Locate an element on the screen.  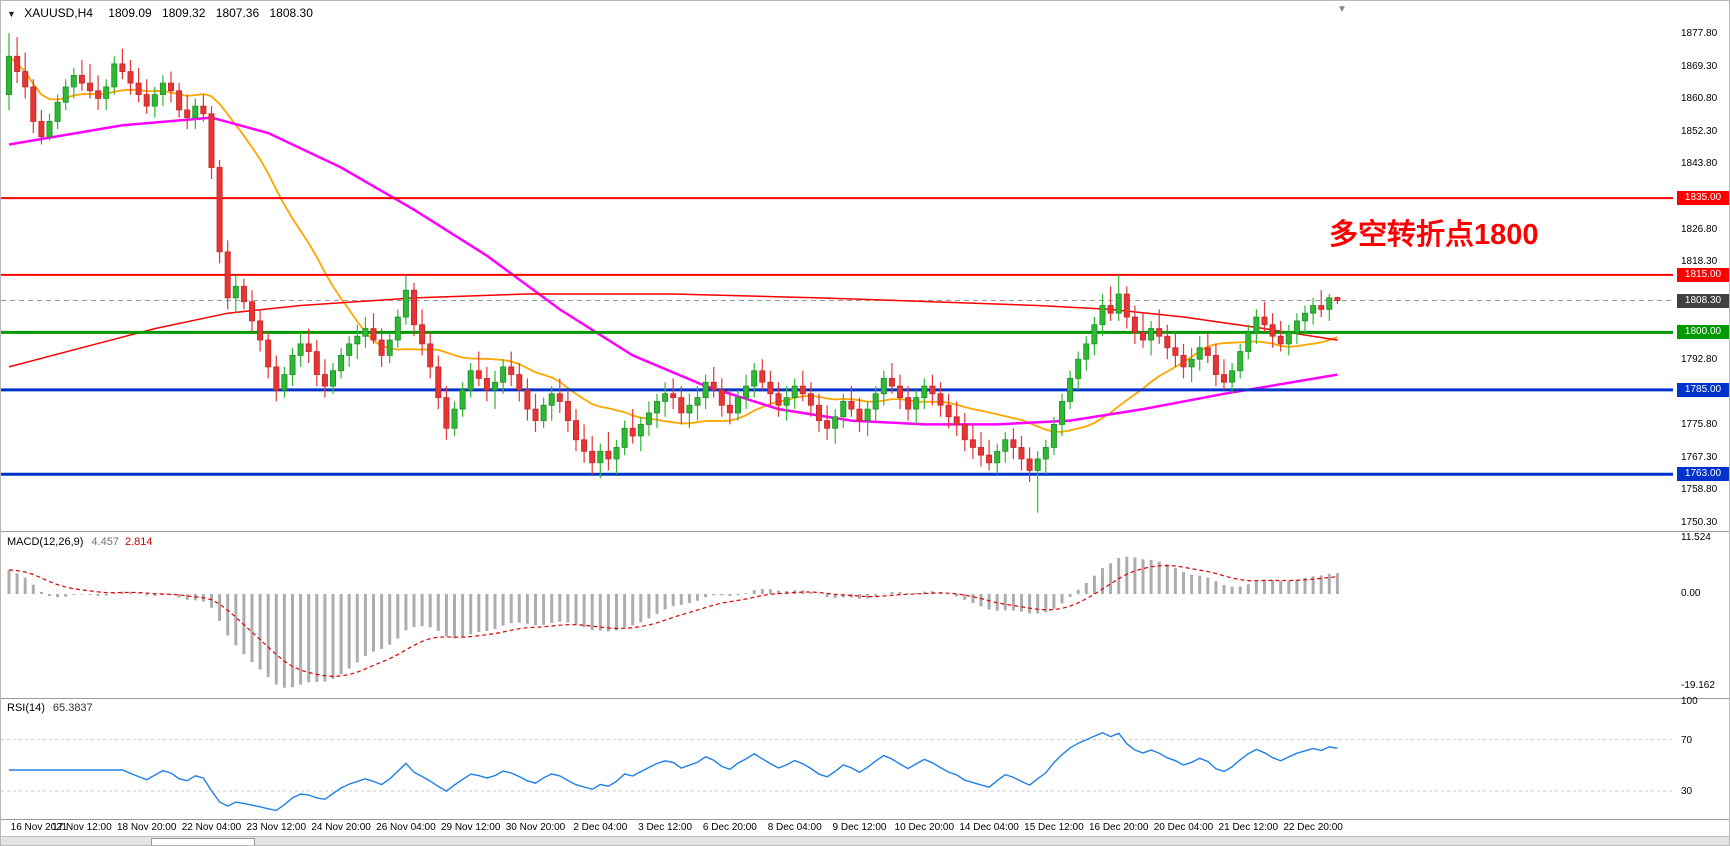
price-axis-tick: 1750.30 is located at coordinates (1699, 522).